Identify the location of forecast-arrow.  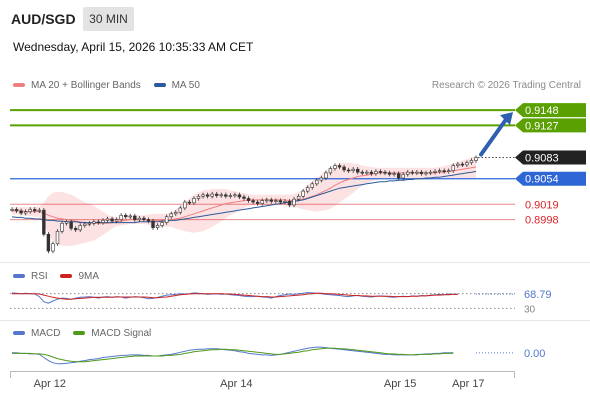
(494, 136).